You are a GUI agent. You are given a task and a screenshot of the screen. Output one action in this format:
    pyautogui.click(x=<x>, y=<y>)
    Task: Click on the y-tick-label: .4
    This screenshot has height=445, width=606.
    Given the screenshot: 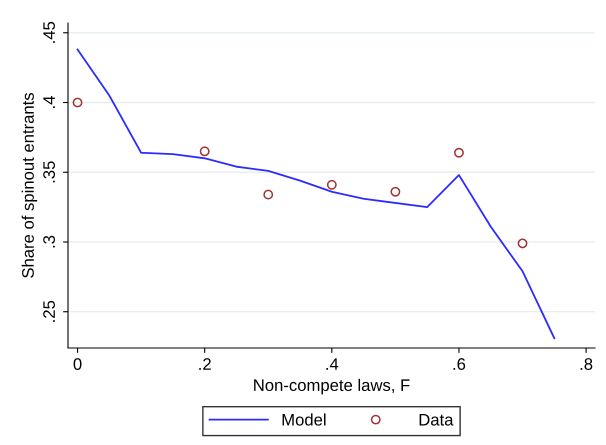 What is the action you would take?
    pyautogui.click(x=49, y=102)
    